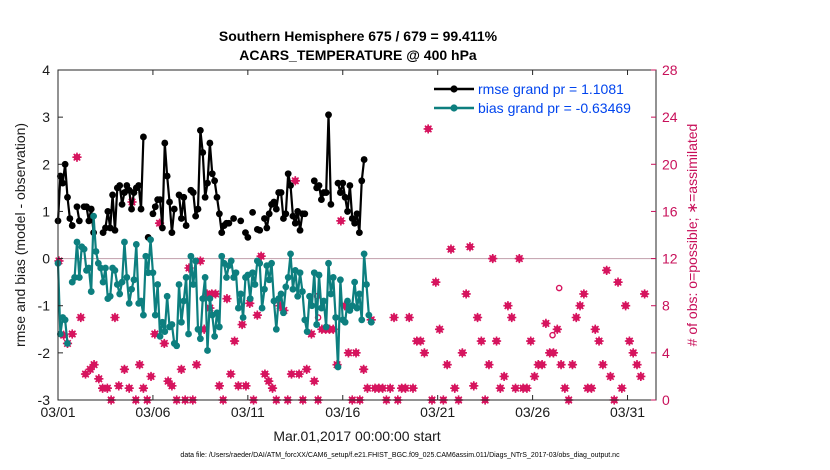 This screenshot has height=470, width=830. Describe the element at coordinates (44, 400) in the screenshot. I see `y-tick-label: -3` at that location.